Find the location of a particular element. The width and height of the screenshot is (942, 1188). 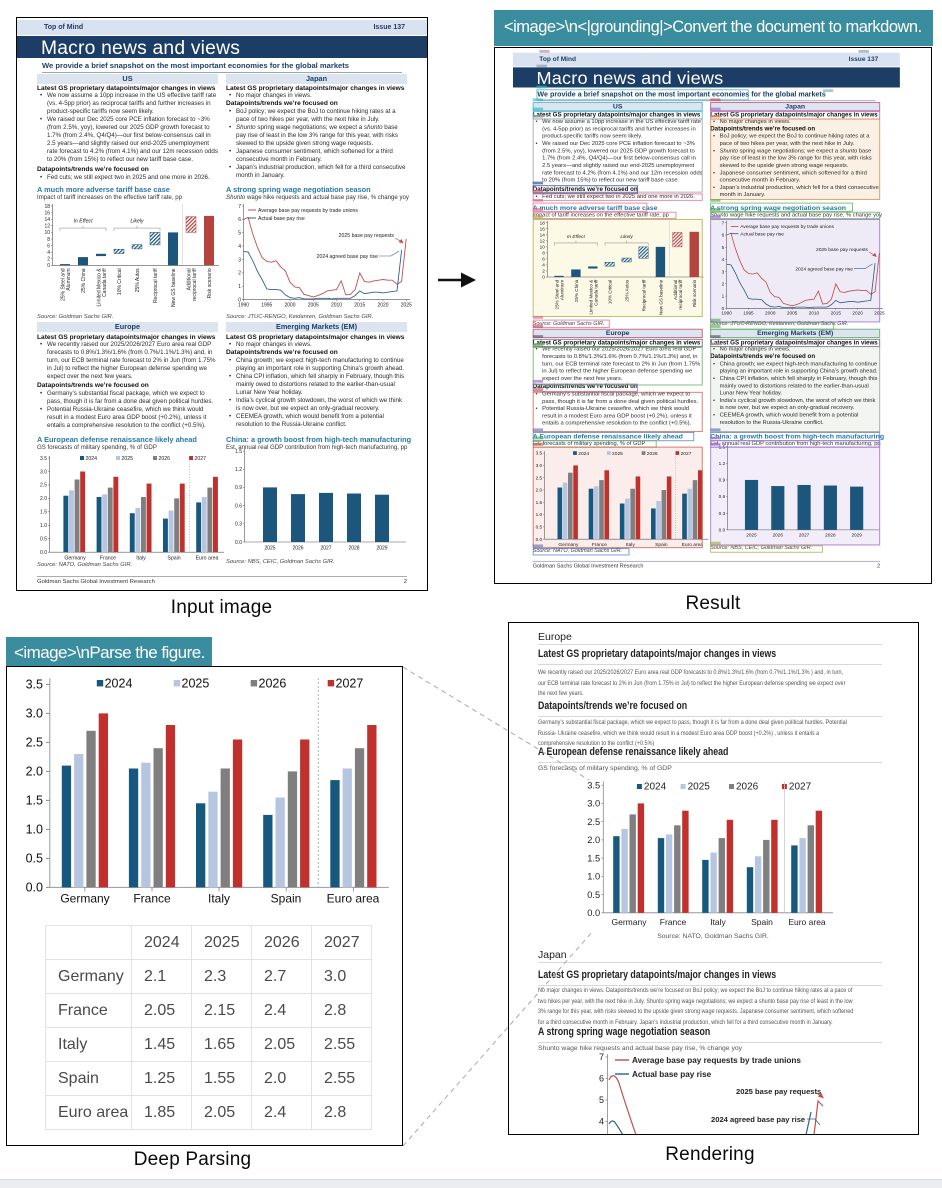

svg-text: 25% Autos is located at coordinates (626, 290).